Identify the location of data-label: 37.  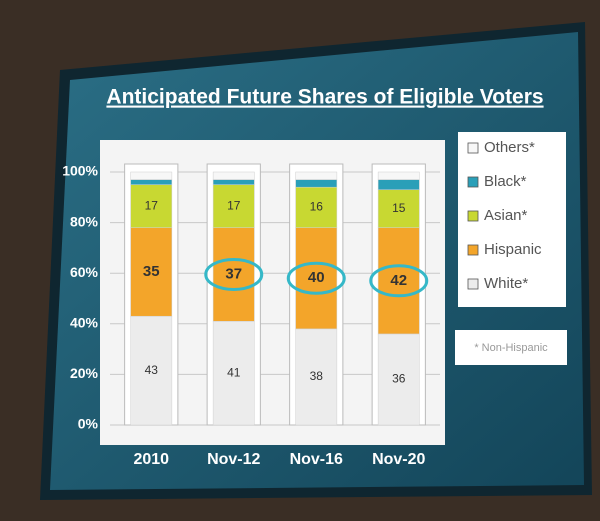
(233, 273).